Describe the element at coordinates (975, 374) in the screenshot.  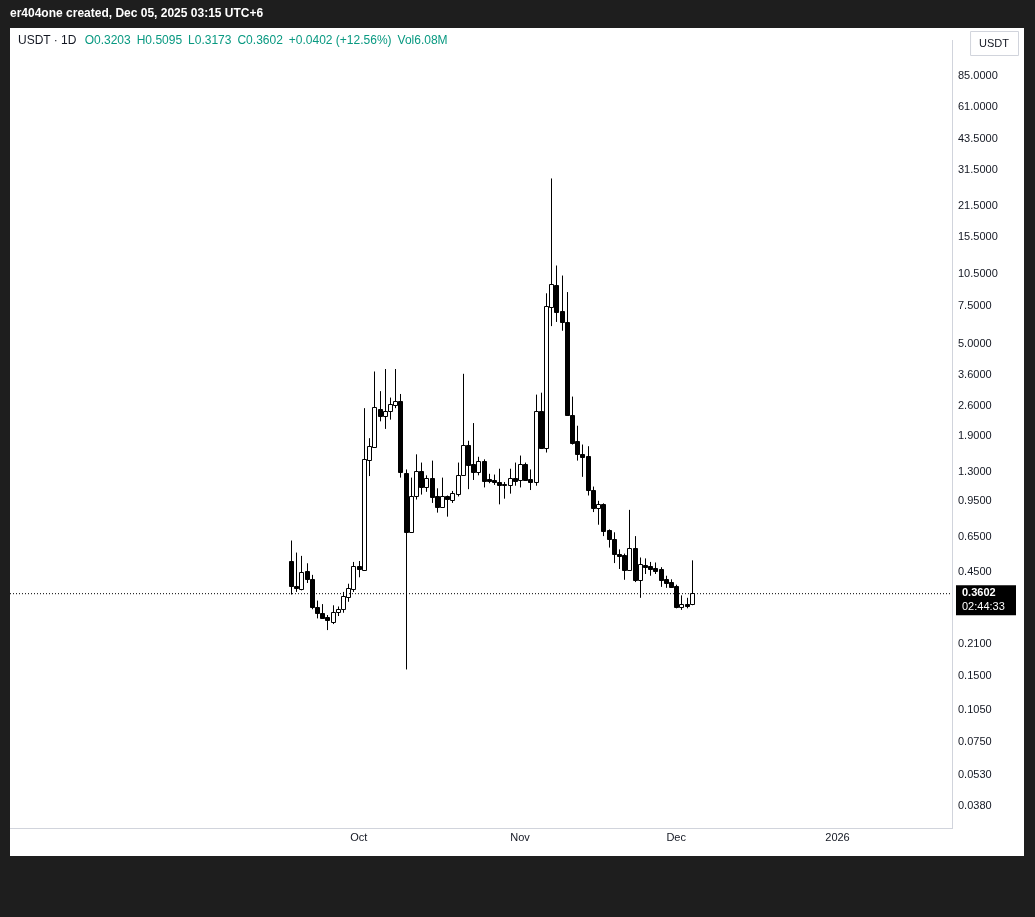
I see `y-tick-label: 3.6000` at that location.